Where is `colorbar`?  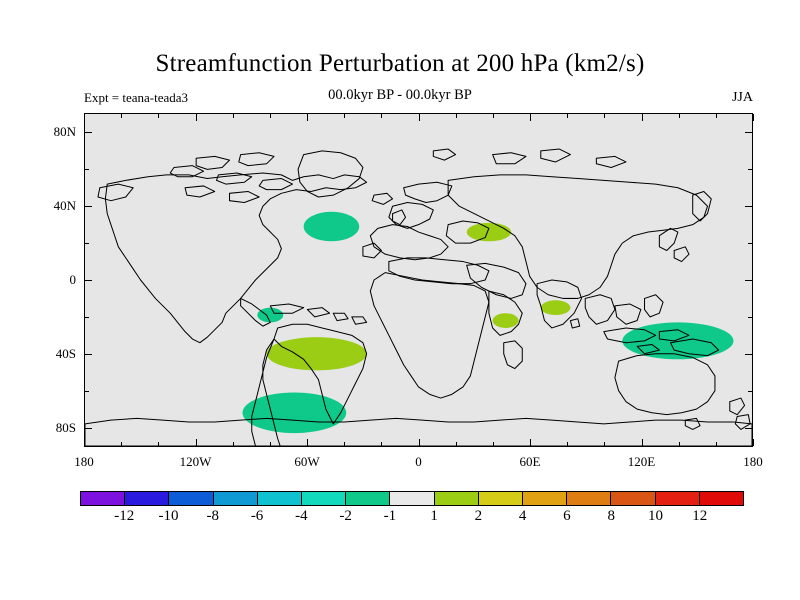
colorbar is located at coordinates (412, 498).